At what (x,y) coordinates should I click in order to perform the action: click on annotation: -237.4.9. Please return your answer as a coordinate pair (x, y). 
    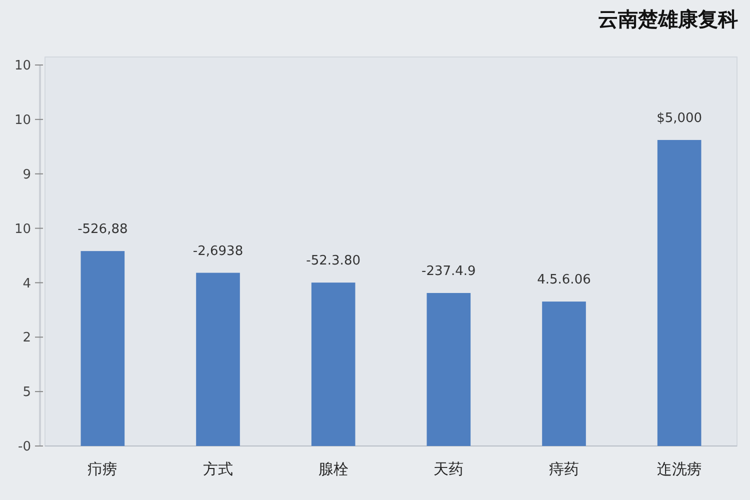
    Looking at the image, I should click on (449, 271).